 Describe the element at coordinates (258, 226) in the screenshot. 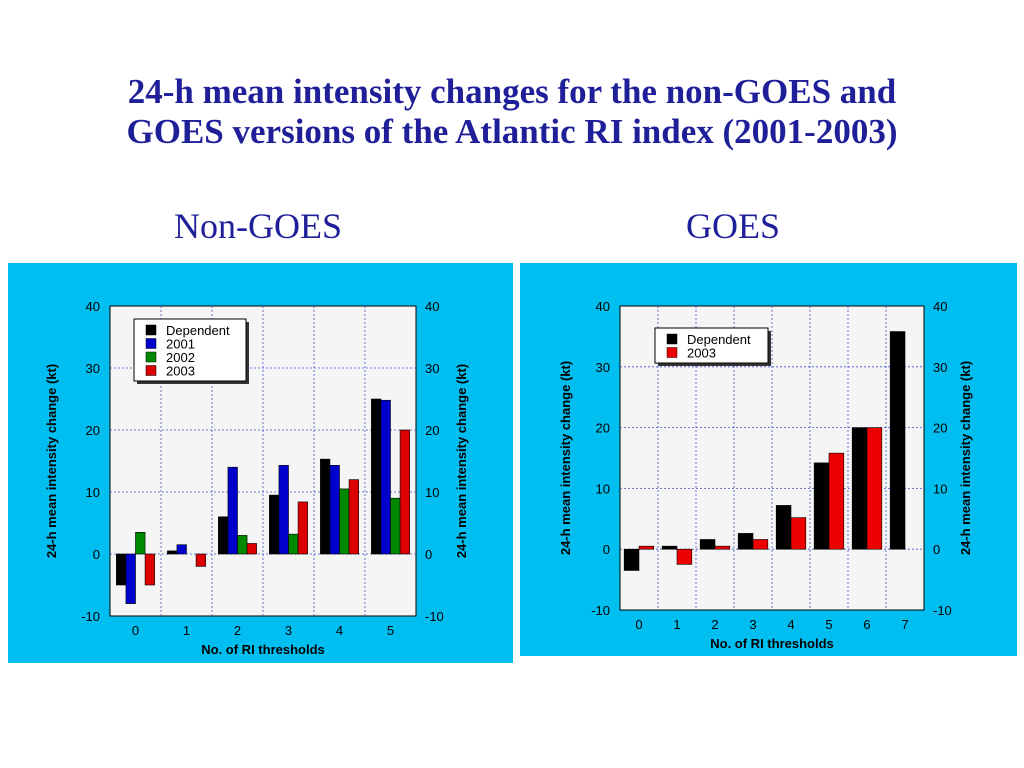

I see `non-goes-subtitle: Non-GOES` at that location.